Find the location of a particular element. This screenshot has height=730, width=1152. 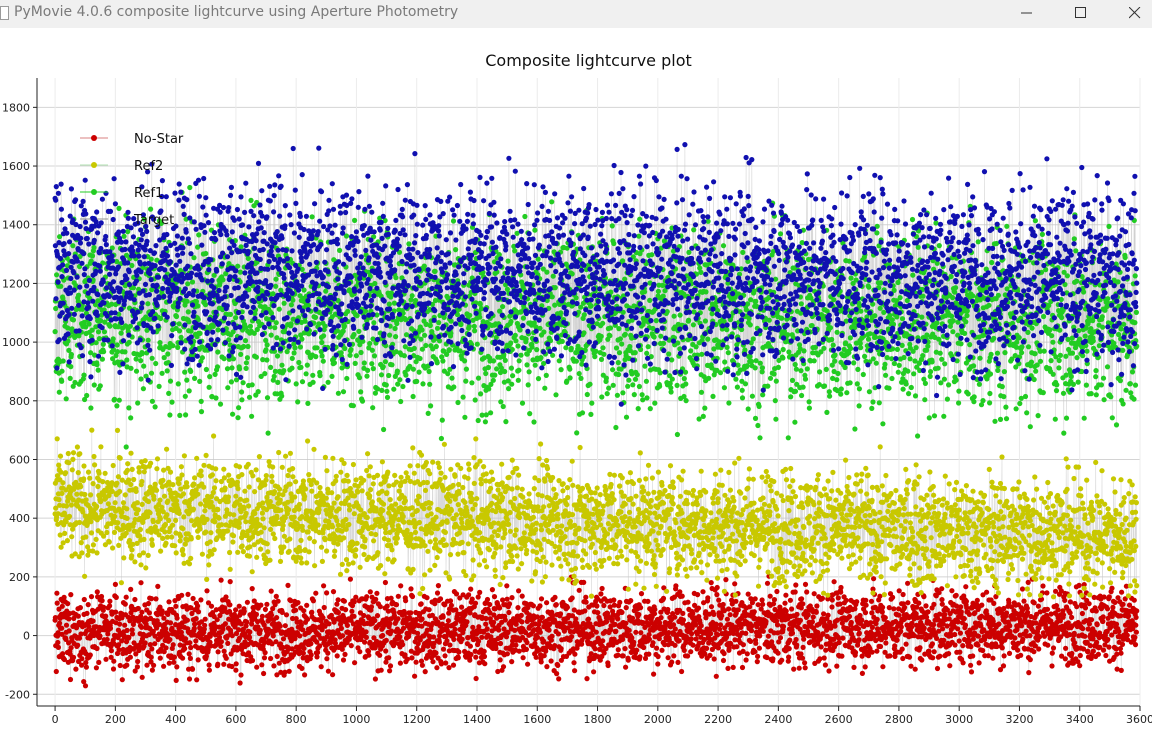

y-tick-label: 800 is located at coordinates (19, 401).